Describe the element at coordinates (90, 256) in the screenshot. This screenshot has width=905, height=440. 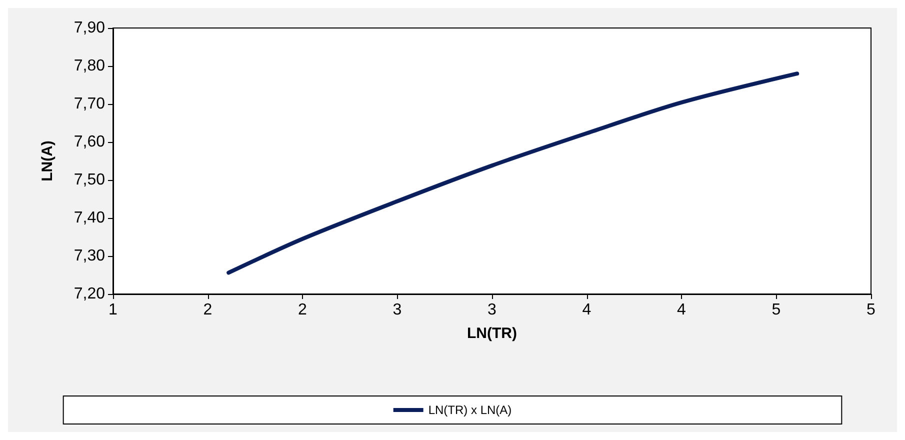
I see `y-tick-label: 7,30` at that location.